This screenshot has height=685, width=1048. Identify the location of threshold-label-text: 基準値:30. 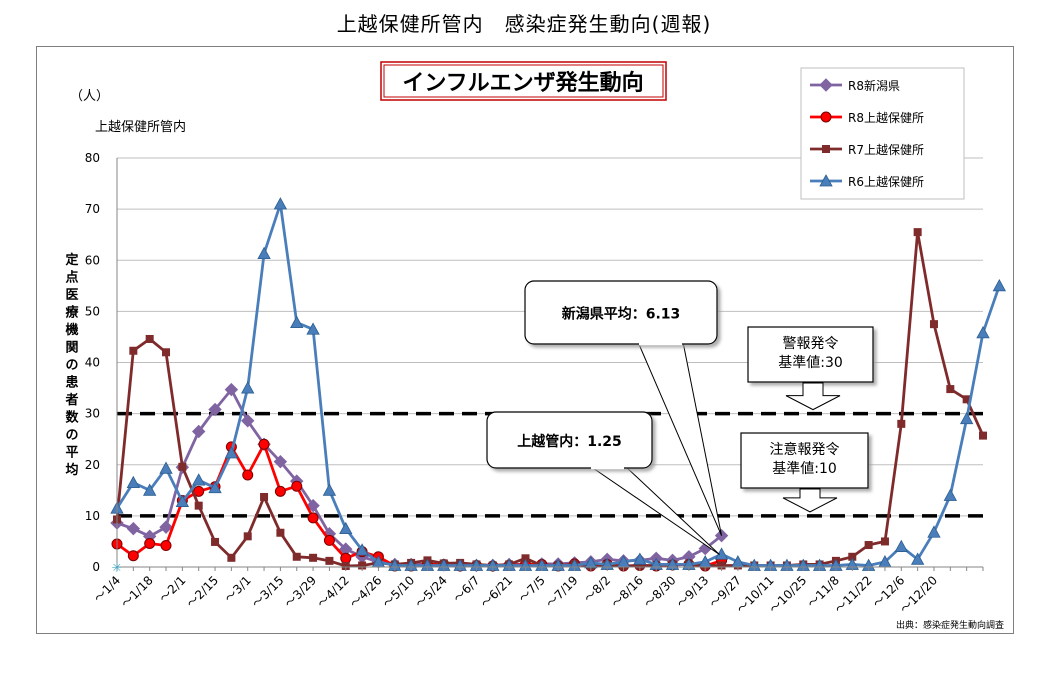
(810, 362).